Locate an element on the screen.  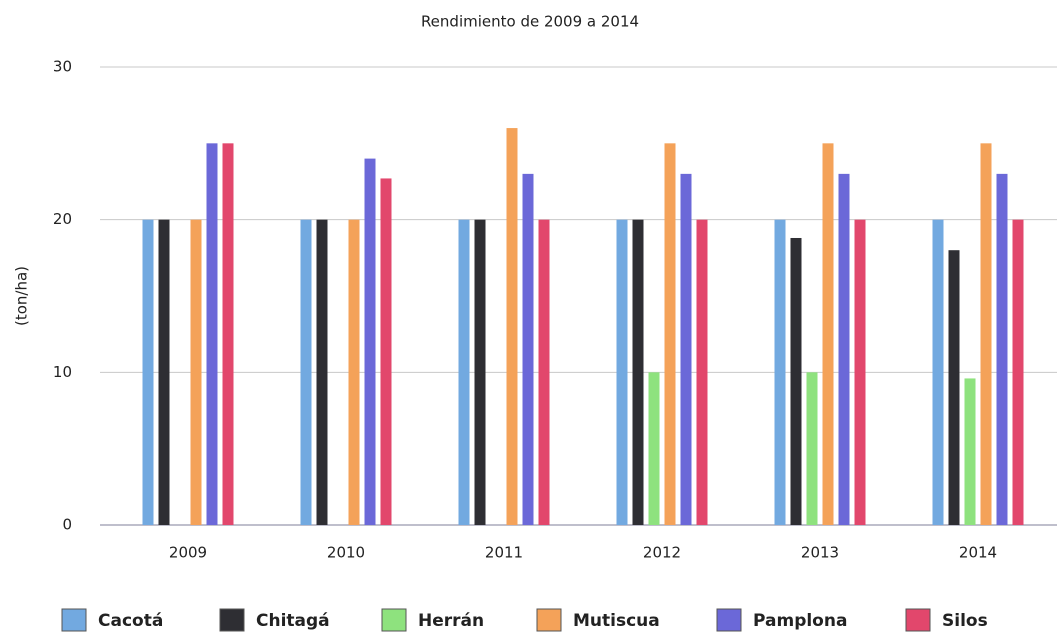
x-tick-label: 2012 is located at coordinates (662, 553).